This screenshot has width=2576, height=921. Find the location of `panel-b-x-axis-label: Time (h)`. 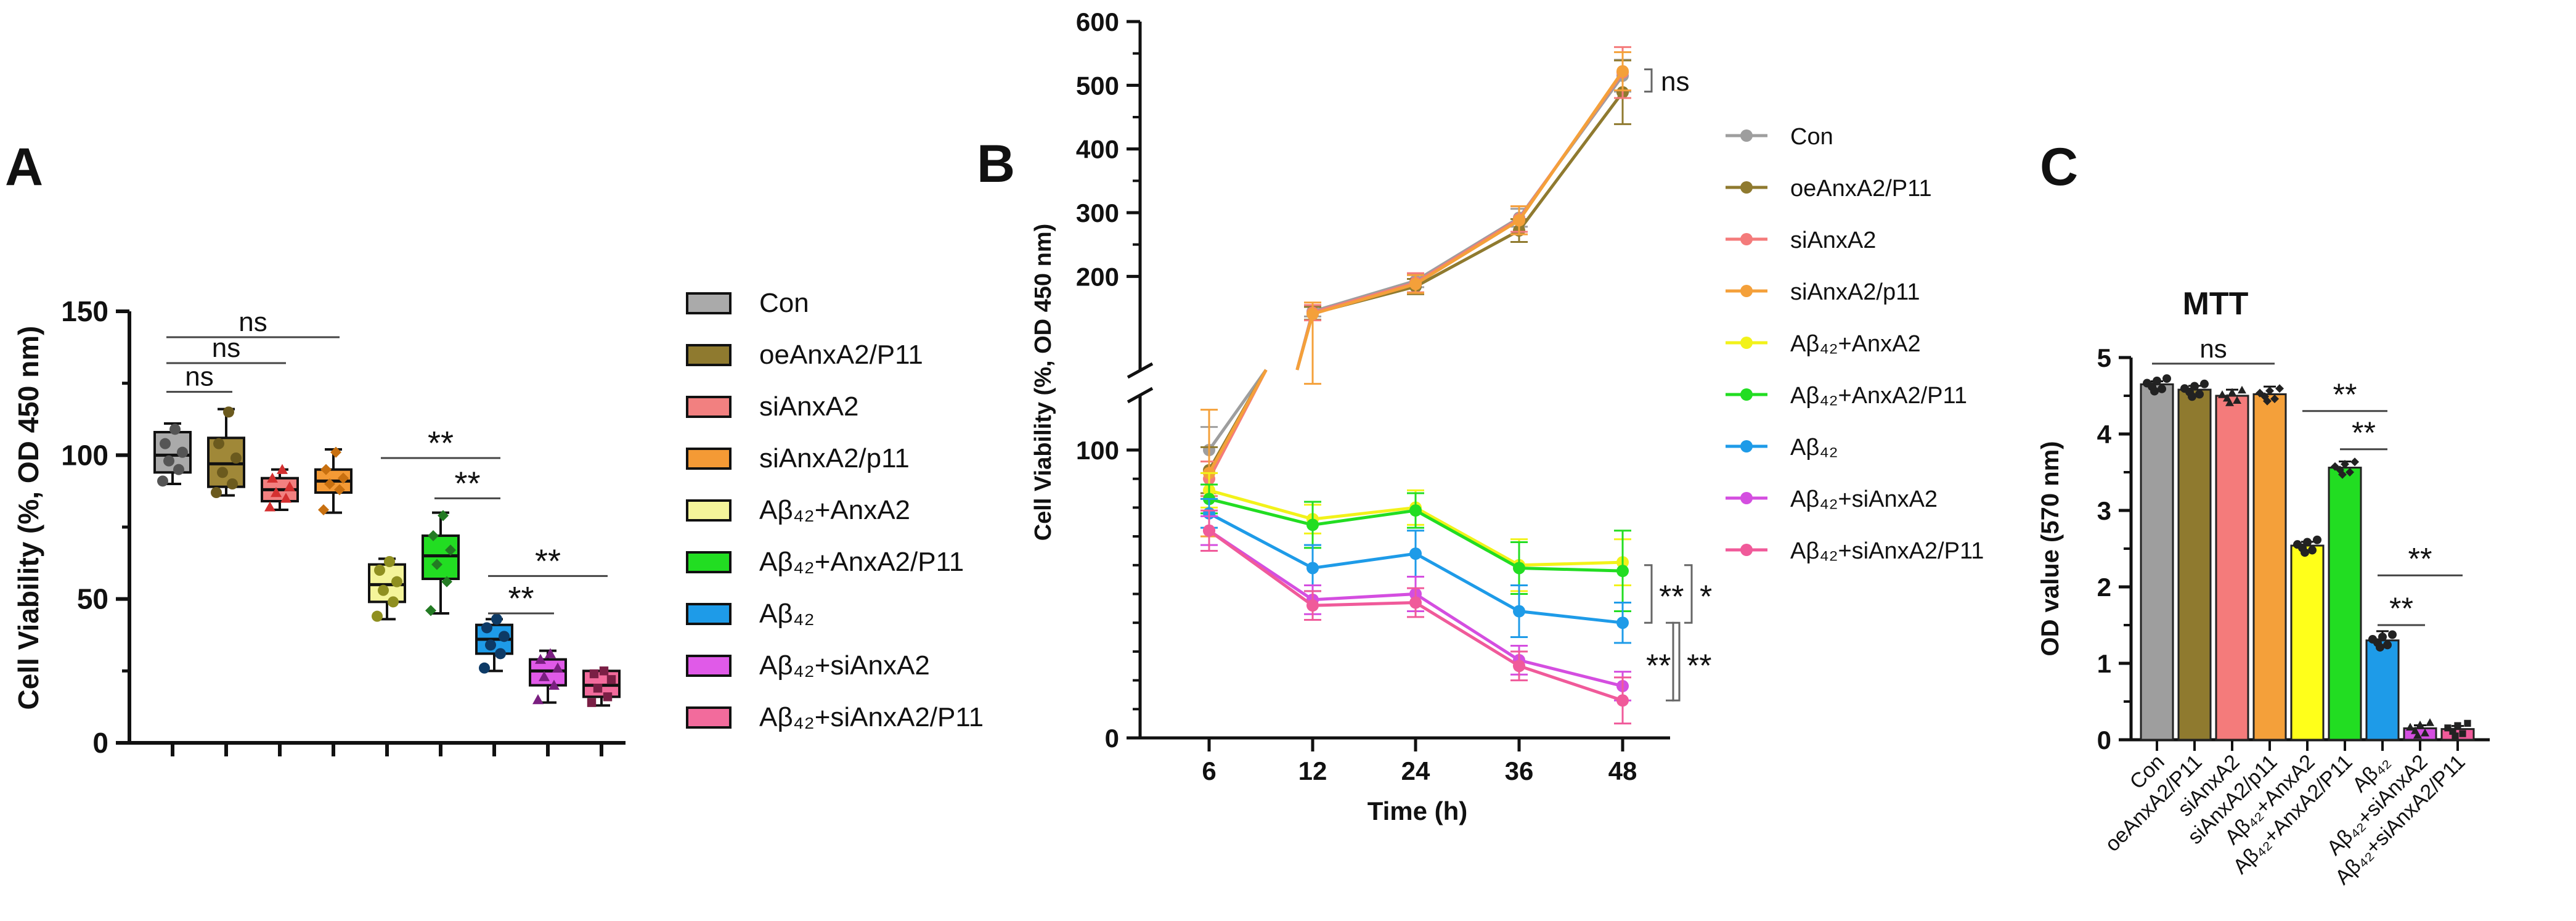

panel-b-x-axis-label: Time (h) is located at coordinates (1417, 810).